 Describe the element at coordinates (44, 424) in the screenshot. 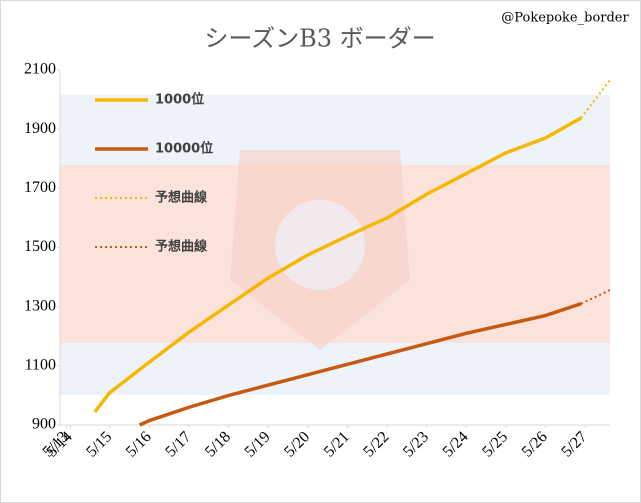

I see `y-tick-label: 900` at that location.